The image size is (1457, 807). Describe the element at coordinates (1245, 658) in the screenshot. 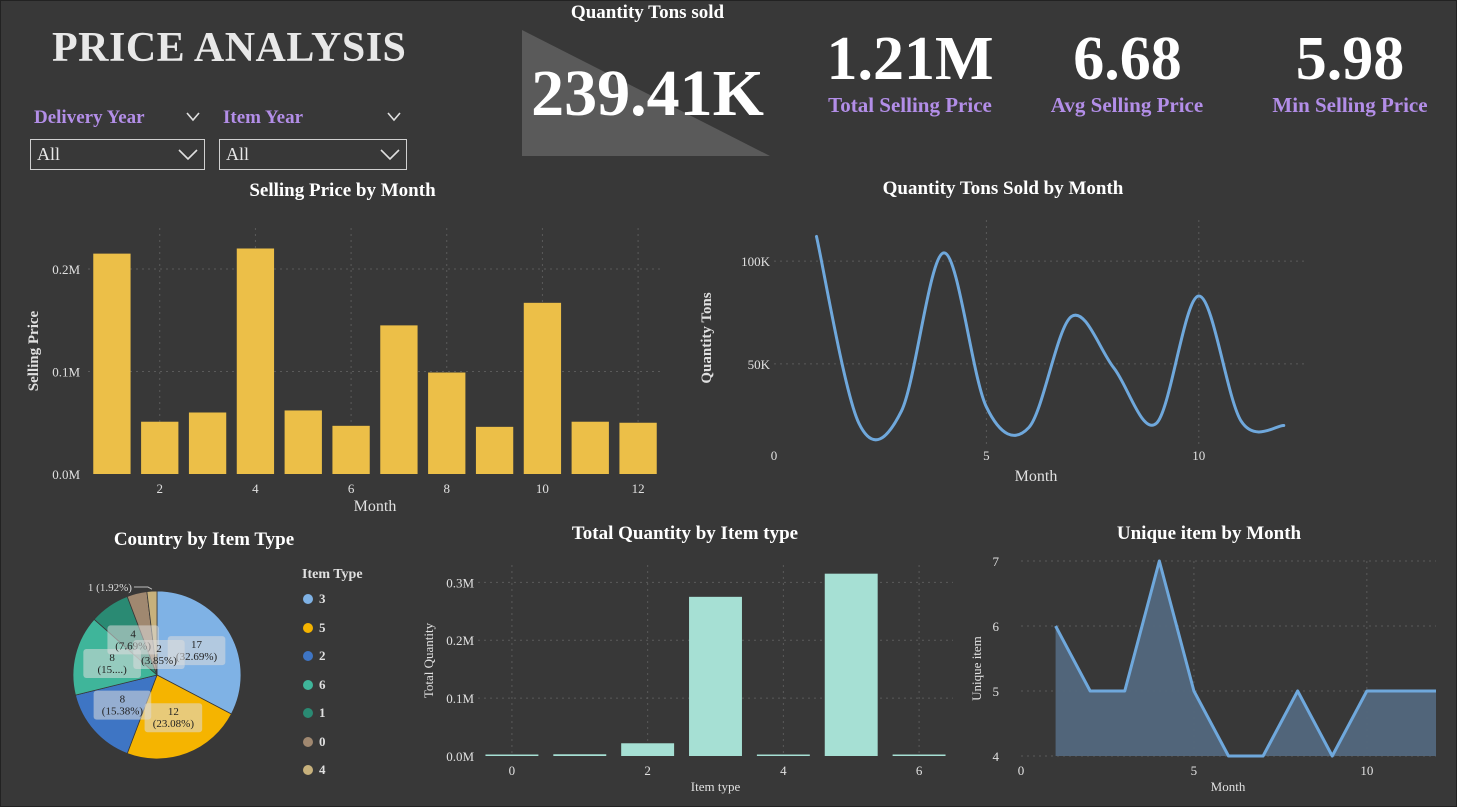

I see `unique-item-line` at that location.